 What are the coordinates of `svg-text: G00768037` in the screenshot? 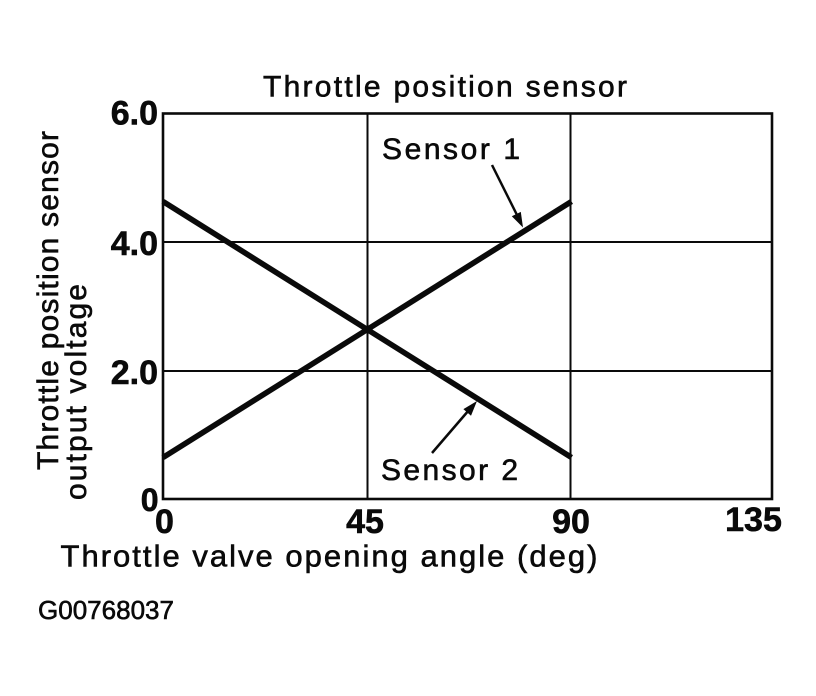 It's located at (106, 610).